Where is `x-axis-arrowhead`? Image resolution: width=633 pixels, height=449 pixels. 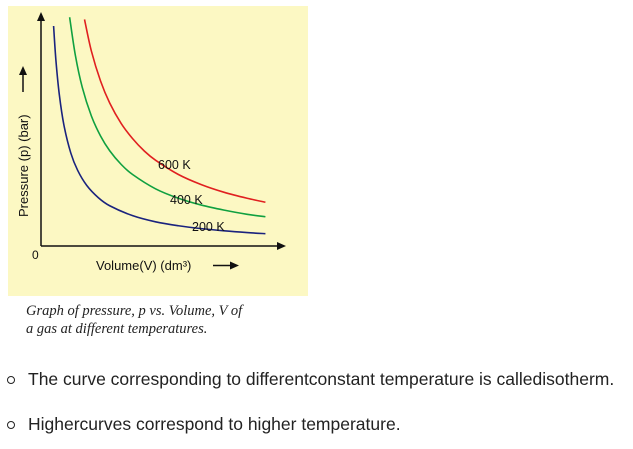
x-axis-arrowhead is located at coordinates (281, 246).